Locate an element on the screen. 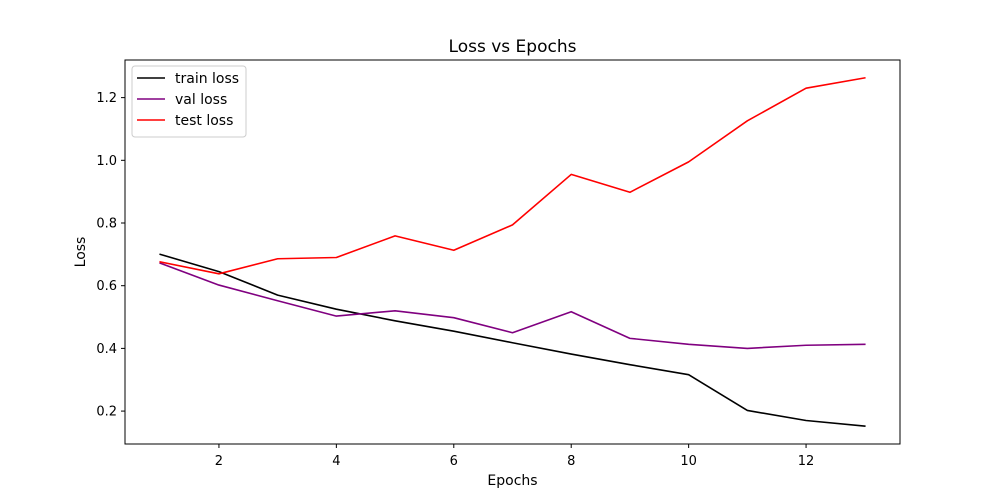 The height and width of the screenshot is (500, 1000). y-tick-label: 0.6 is located at coordinates (106, 286).